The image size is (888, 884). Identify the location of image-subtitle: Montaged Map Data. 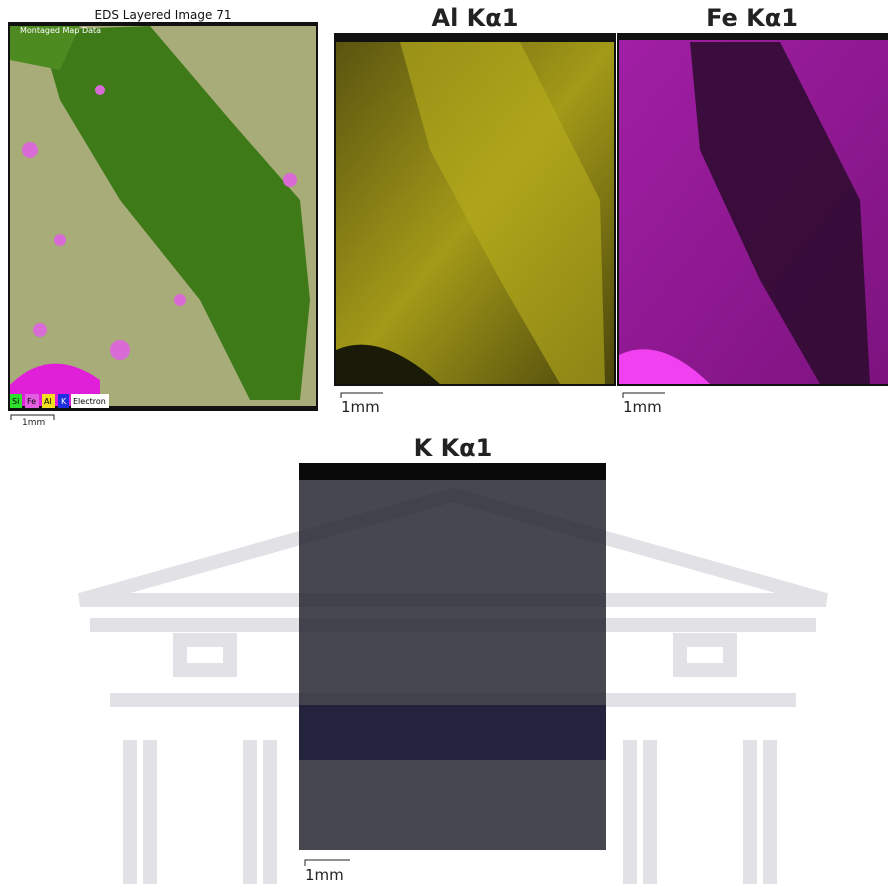
(60, 30).